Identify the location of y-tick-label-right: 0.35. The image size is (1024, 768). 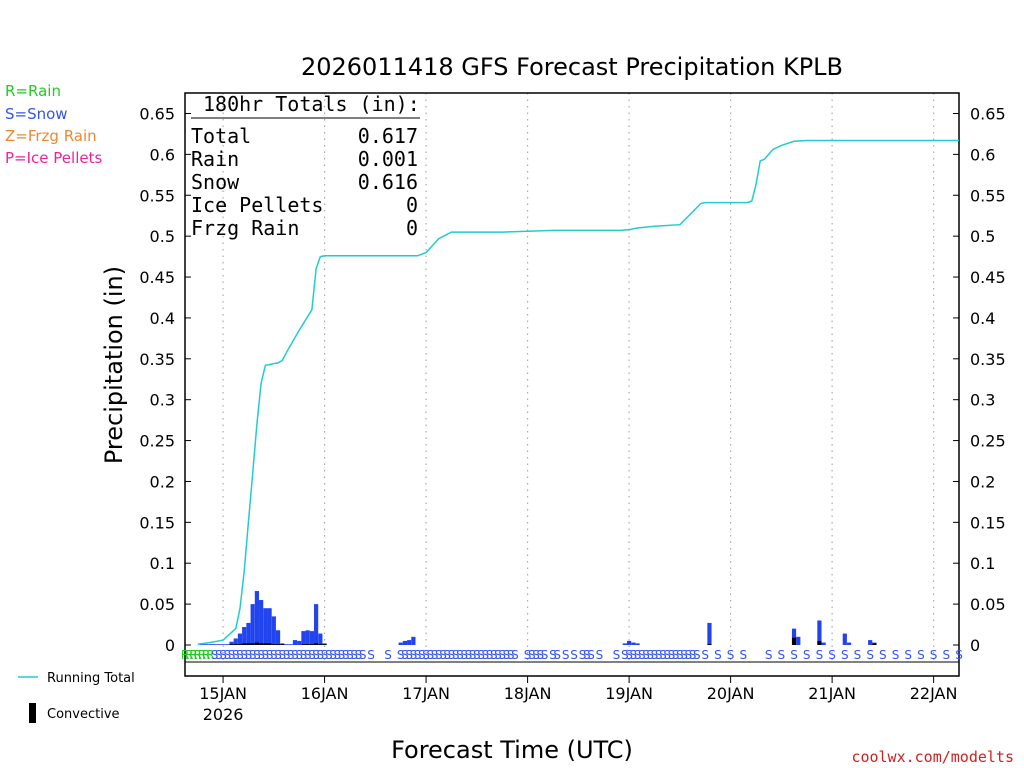
(988, 359).